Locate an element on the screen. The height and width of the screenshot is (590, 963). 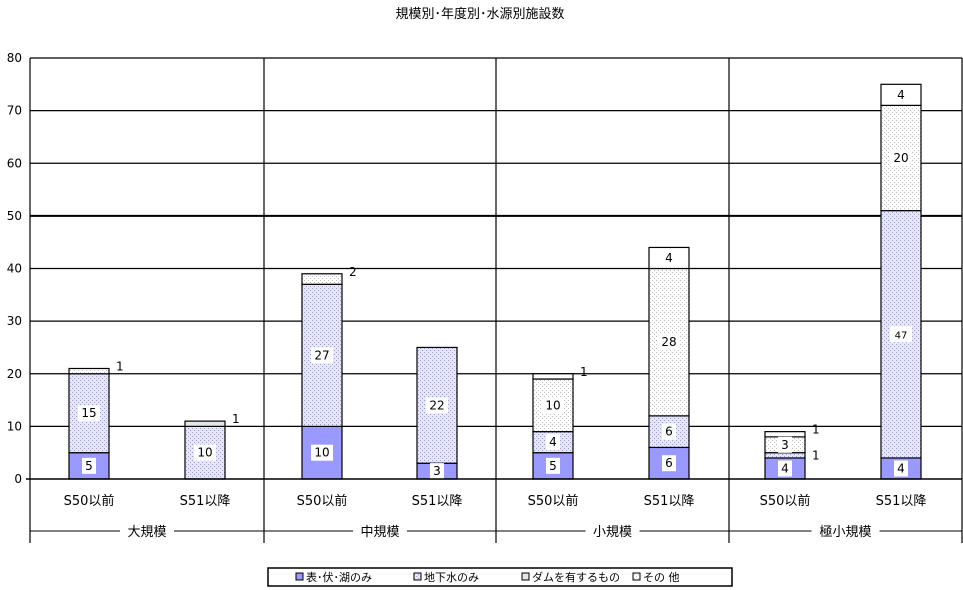
data-label: 20 is located at coordinates (900, 158).